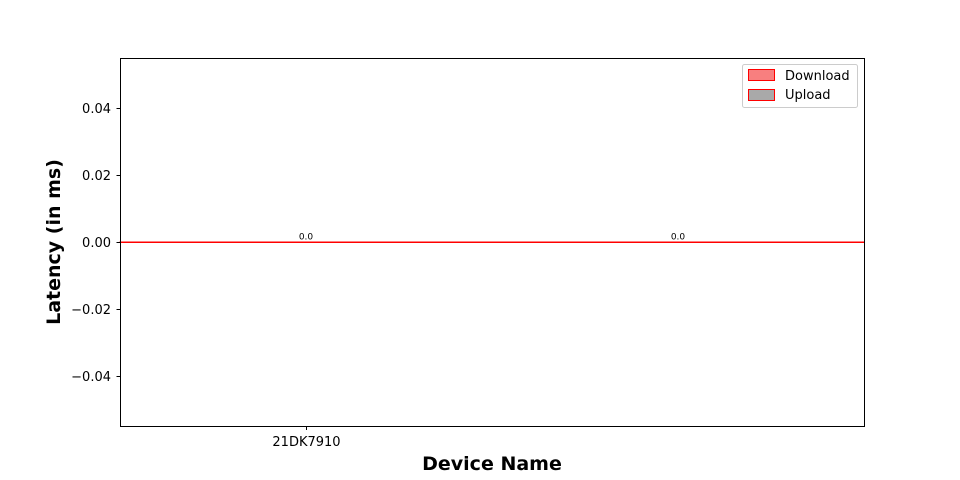 Image resolution: width=960 pixels, height=480 pixels. What do you see at coordinates (761, 75) in the screenshot?
I see `legend-swatch-download` at bounding box center [761, 75].